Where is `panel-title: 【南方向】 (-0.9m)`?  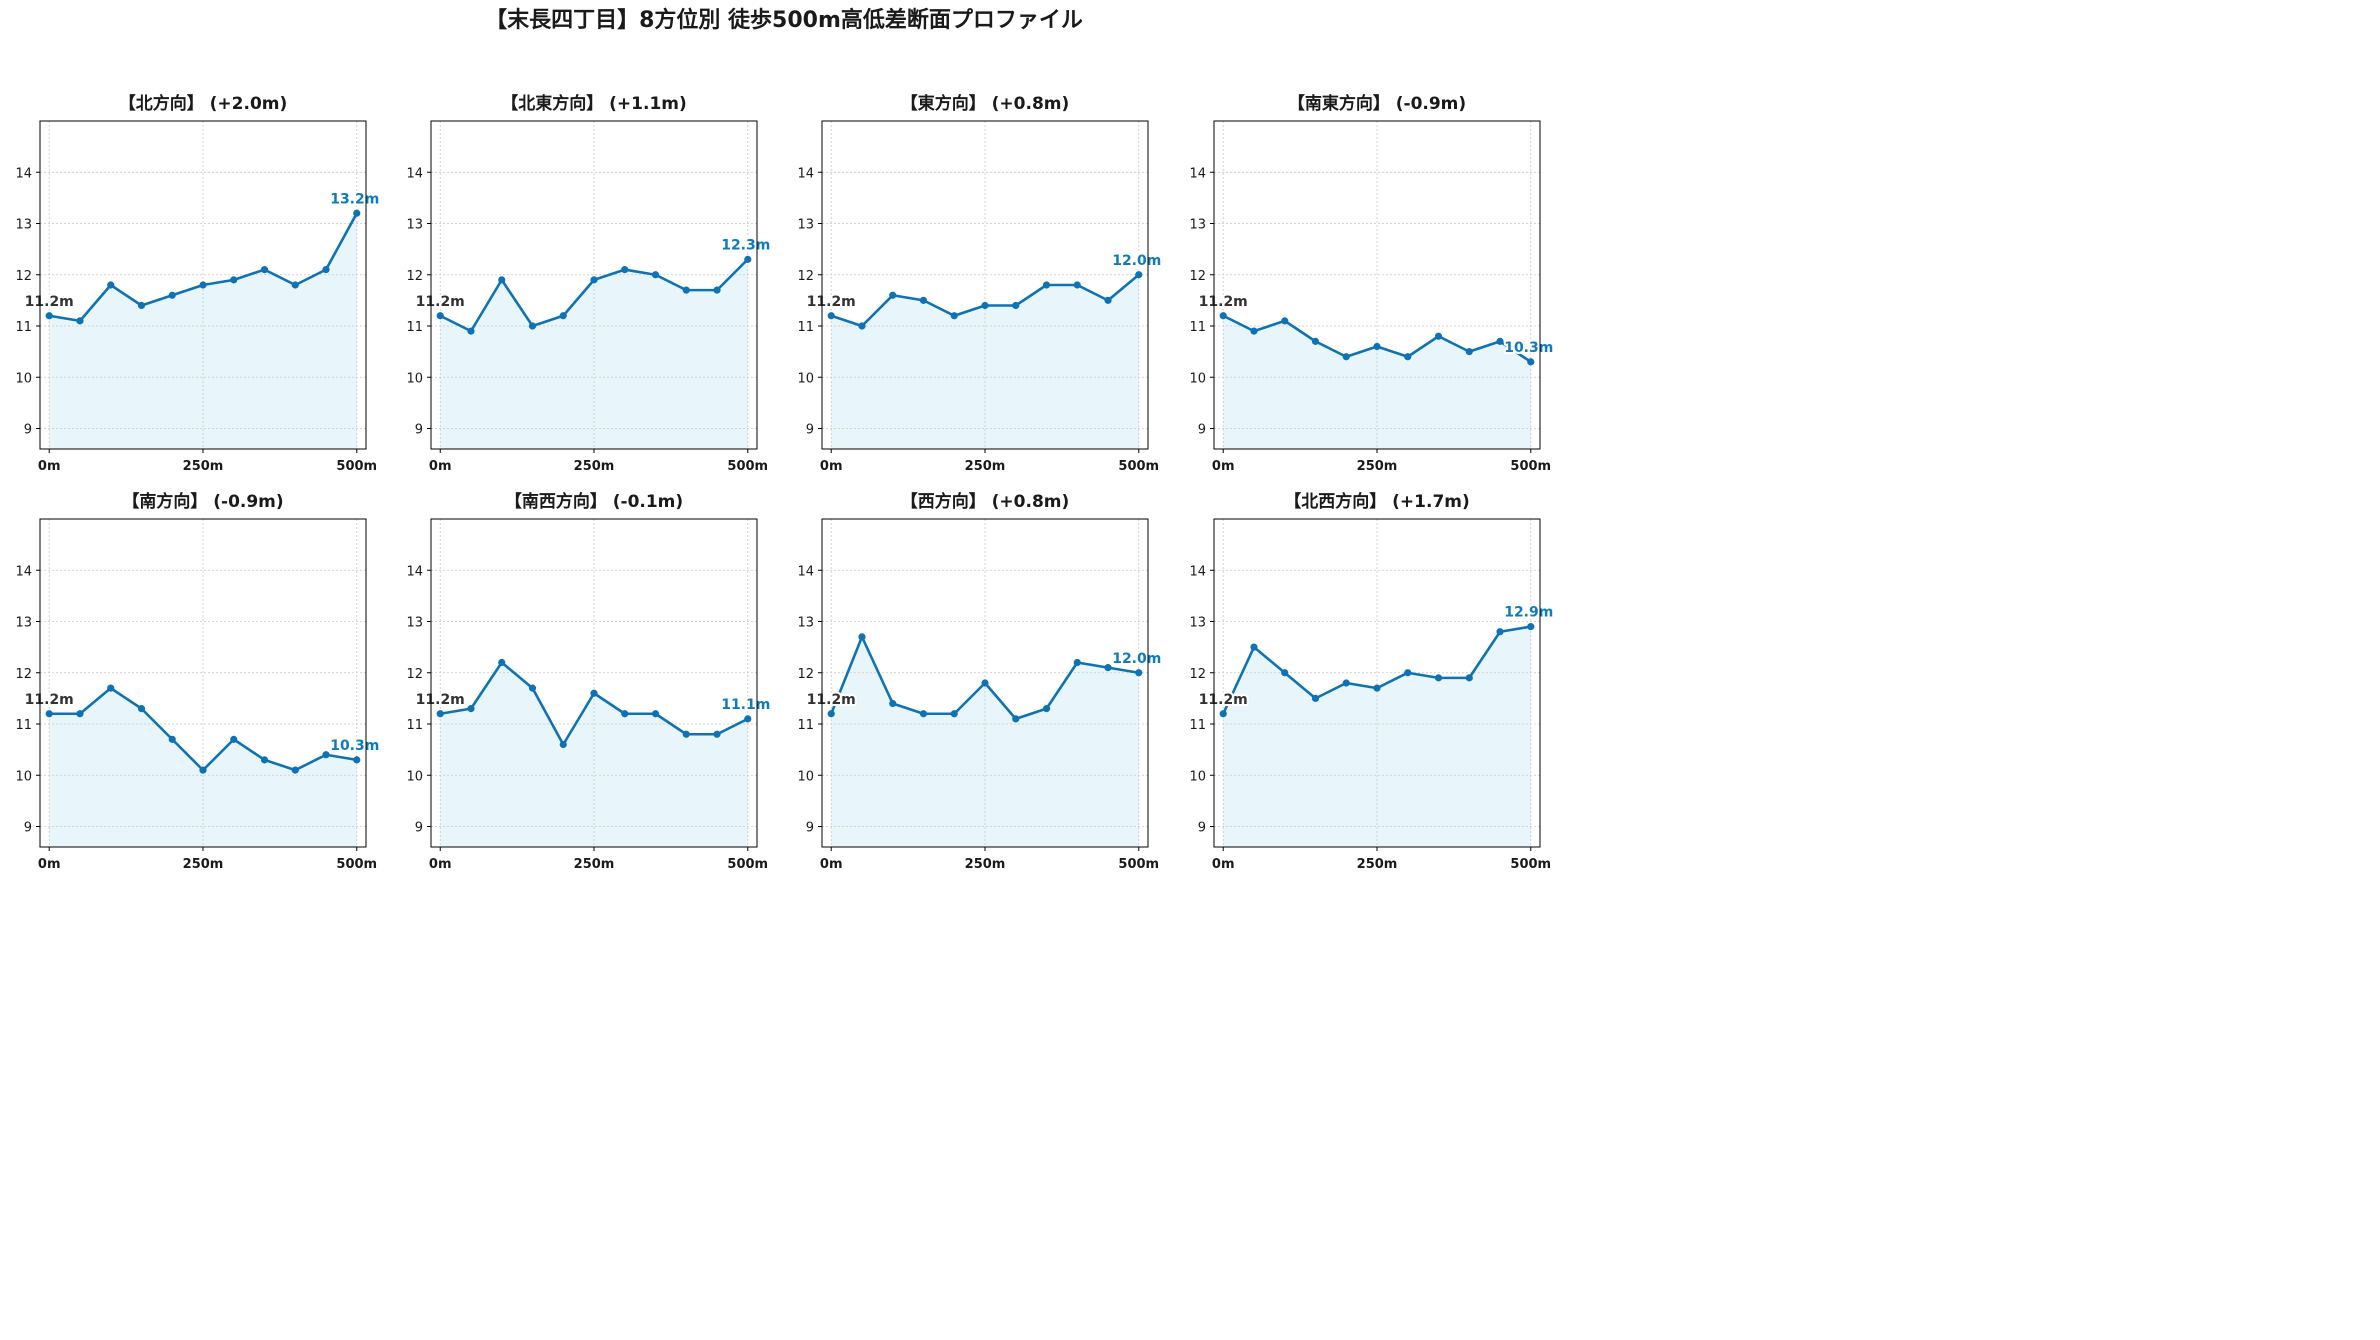 panel-title: 【南方向】 (-0.9m) is located at coordinates (202, 501).